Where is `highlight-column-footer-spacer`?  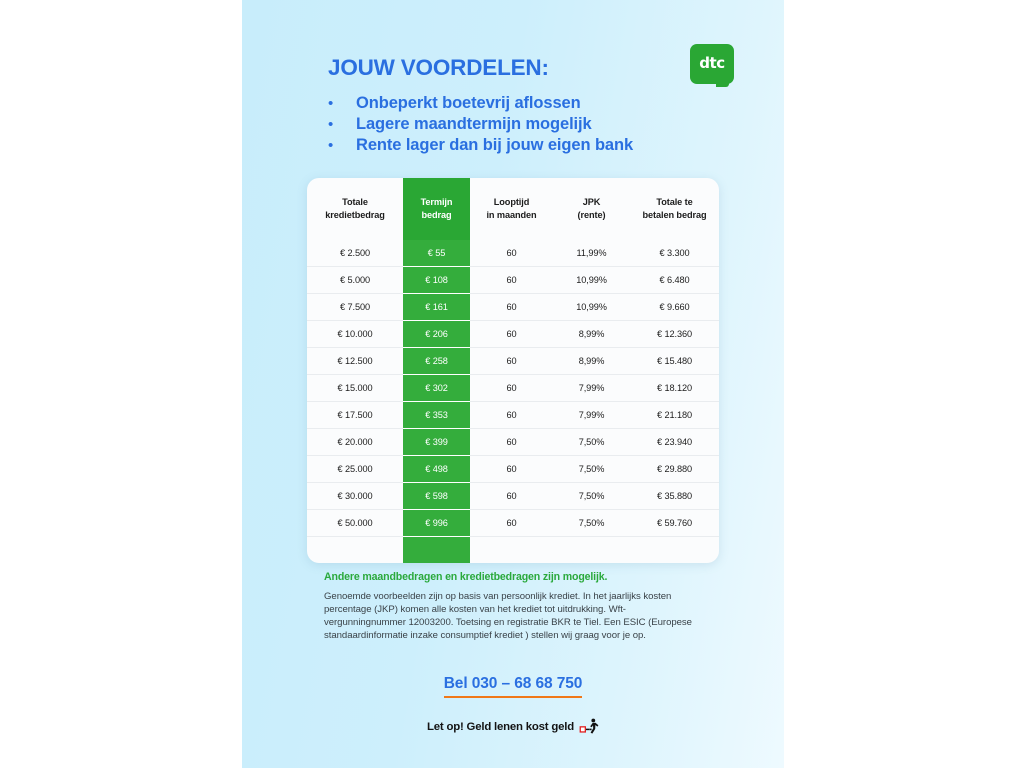
highlight-column-footer-spacer is located at coordinates (513, 549).